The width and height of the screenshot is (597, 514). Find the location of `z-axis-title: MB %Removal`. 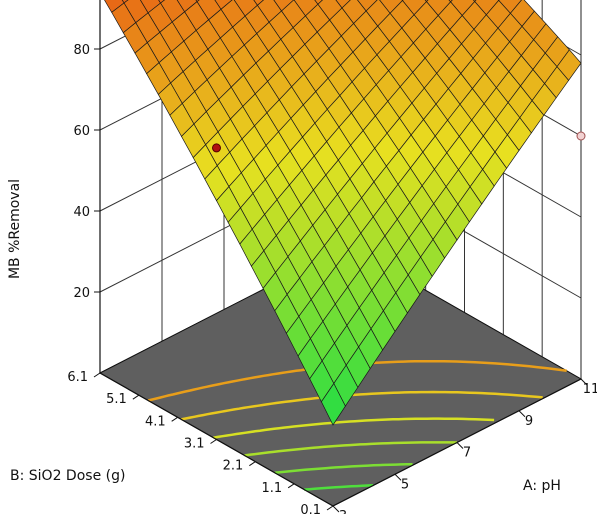

z-axis-title: MB %Removal is located at coordinates (15, 229).